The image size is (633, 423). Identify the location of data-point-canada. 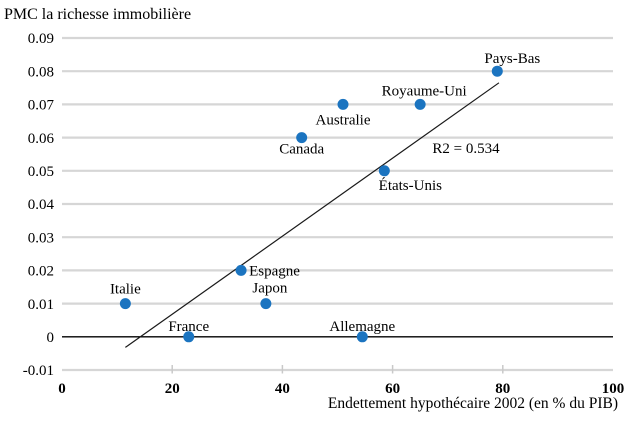
(302, 138).